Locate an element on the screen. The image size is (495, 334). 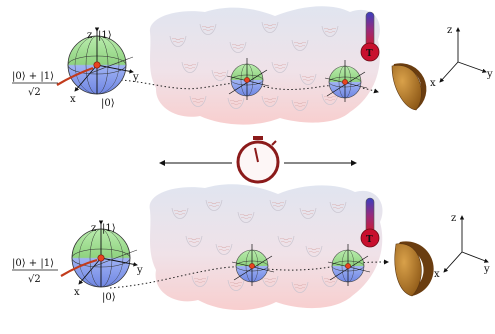
stopwatch-icon is located at coordinates (258, 160).